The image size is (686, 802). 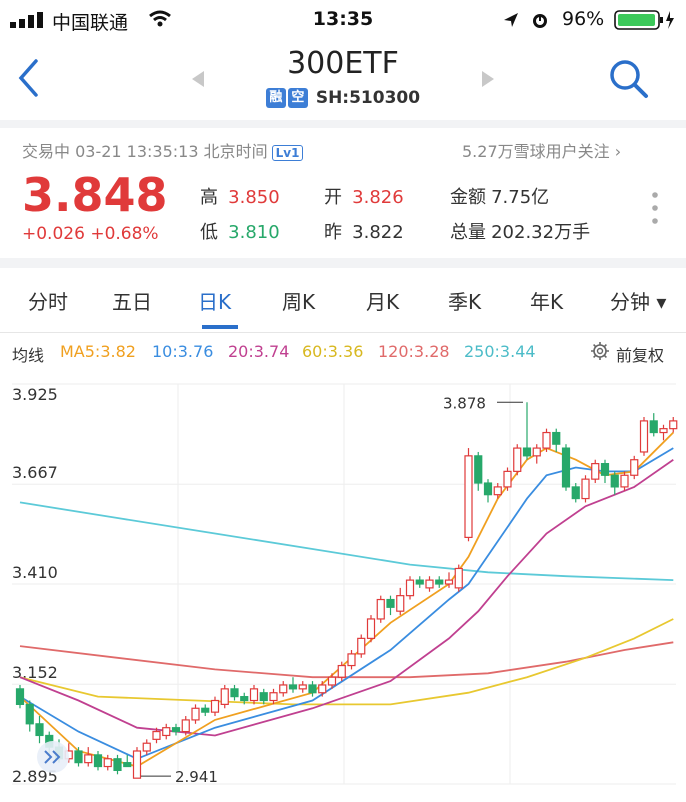 What do you see at coordinates (275, 98) in the screenshot?
I see `margin-badge: 融` at bounding box center [275, 98].